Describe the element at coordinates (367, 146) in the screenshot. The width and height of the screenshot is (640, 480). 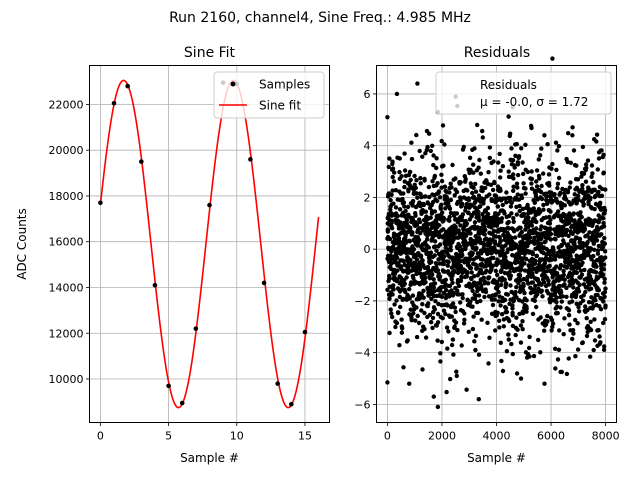
I see `residuals-y-tick-label: 4` at that location.